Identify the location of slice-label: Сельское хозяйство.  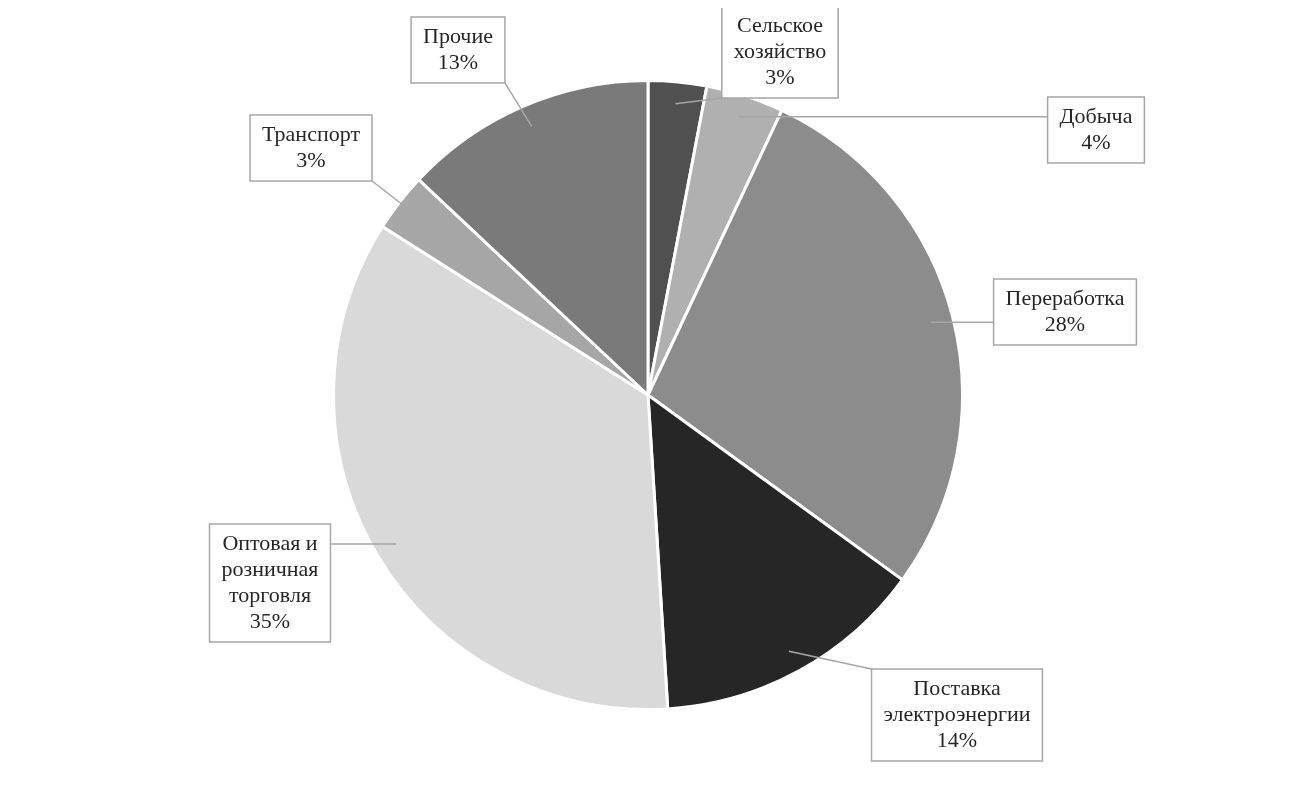
(780, 37).